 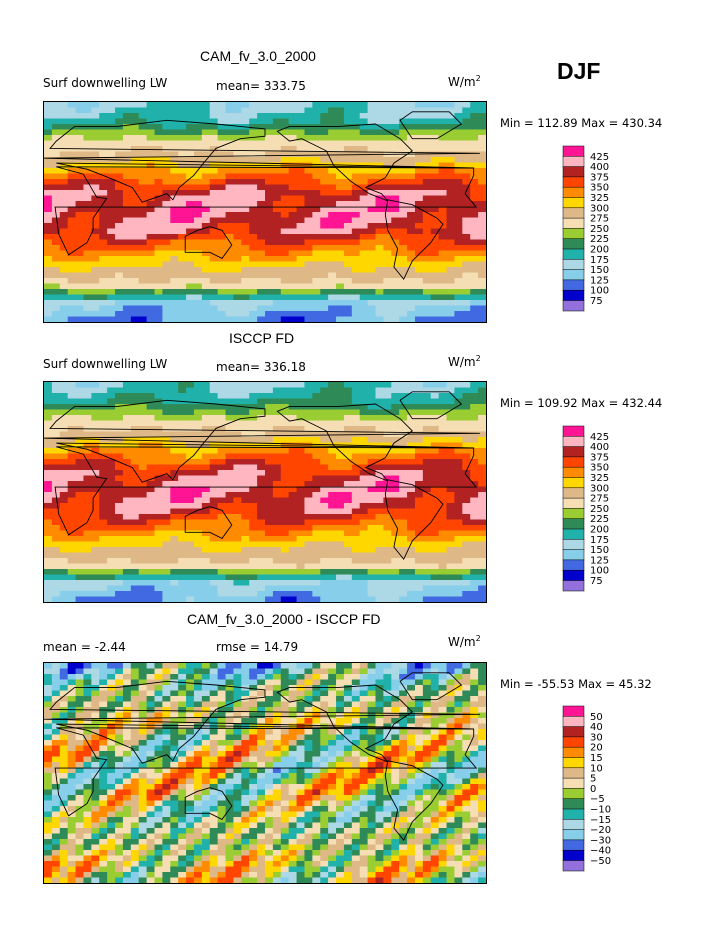 What do you see at coordinates (262, 338) in the screenshot?
I see `panel-2-title: ISCCP FD` at bounding box center [262, 338].